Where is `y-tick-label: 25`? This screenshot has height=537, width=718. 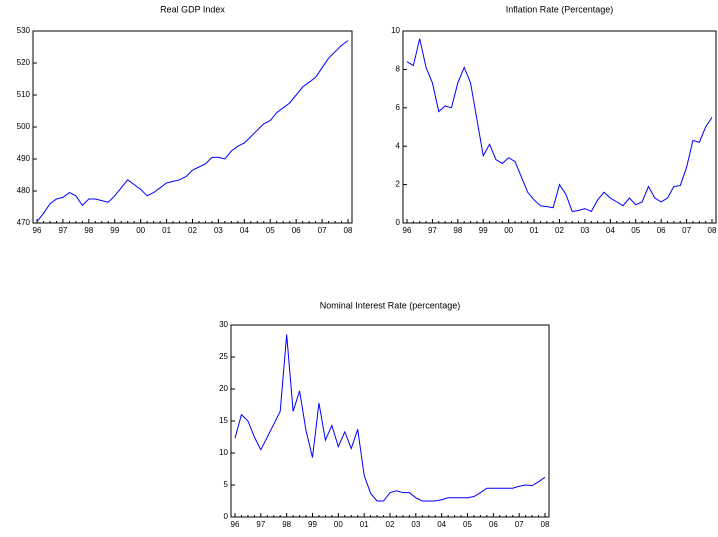
y-tick-label: 25 is located at coordinates (223, 356).